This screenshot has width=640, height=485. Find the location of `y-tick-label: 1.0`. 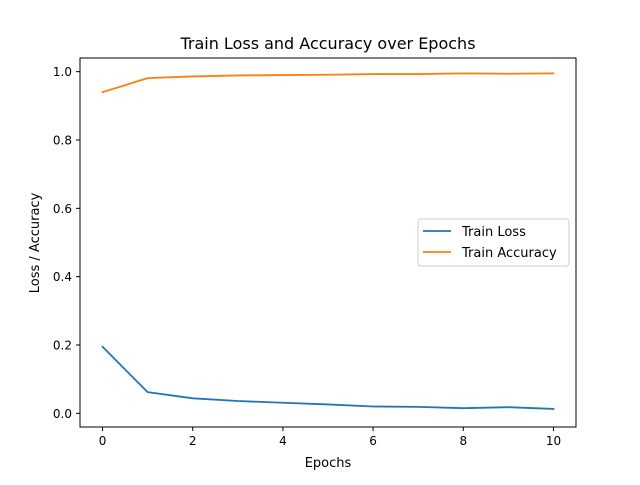

y-tick-label: 1.0 is located at coordinates (62, 72).